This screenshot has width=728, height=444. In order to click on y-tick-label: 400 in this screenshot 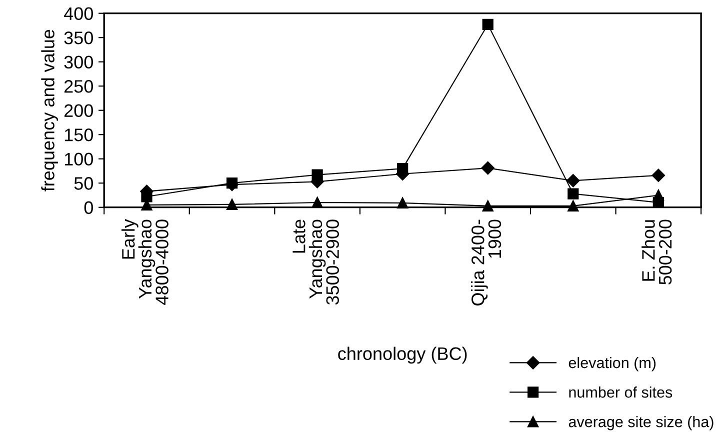, I will do `click(78, 13)`.